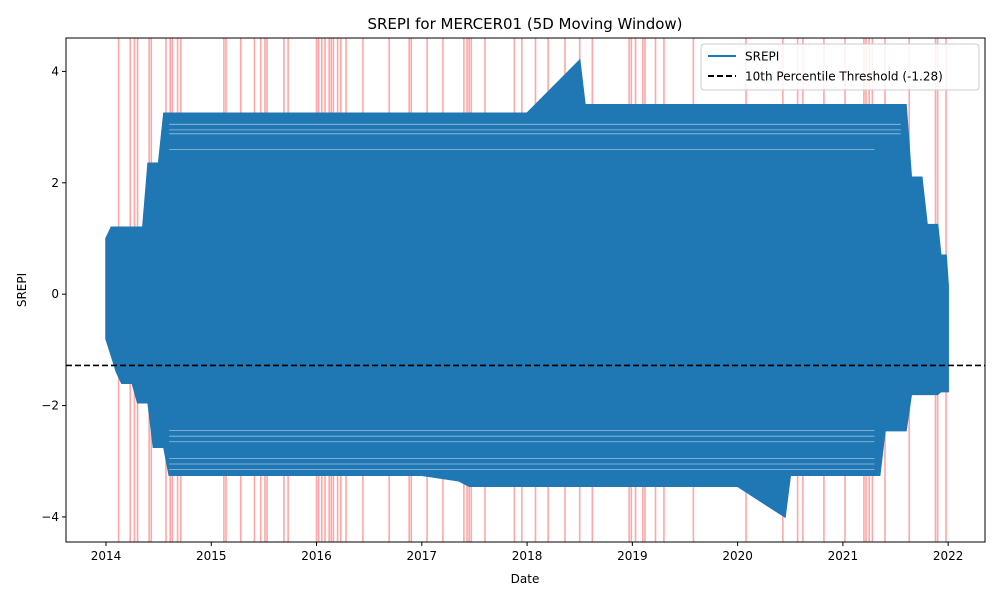  What do you see at coordinates (22, 290) in the screenshot?
I see `y-axis-label: SREPI` at bounding box center [22, 290].